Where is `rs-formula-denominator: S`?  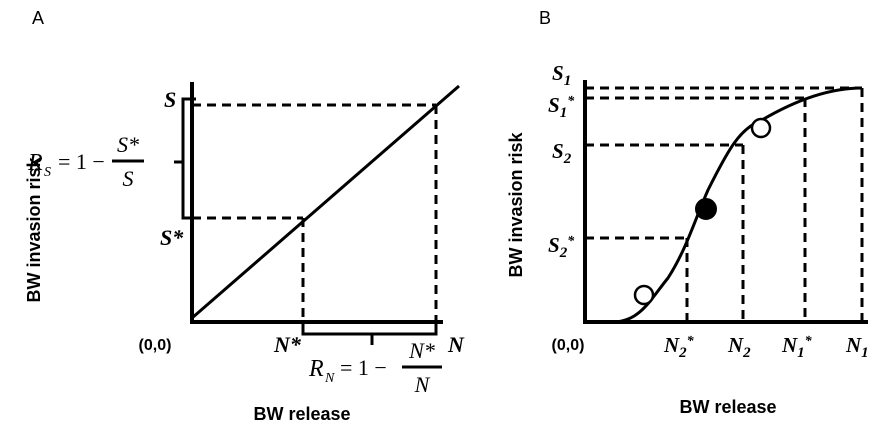 rs-formula-denominator: S is located at coordinates (128, 178).